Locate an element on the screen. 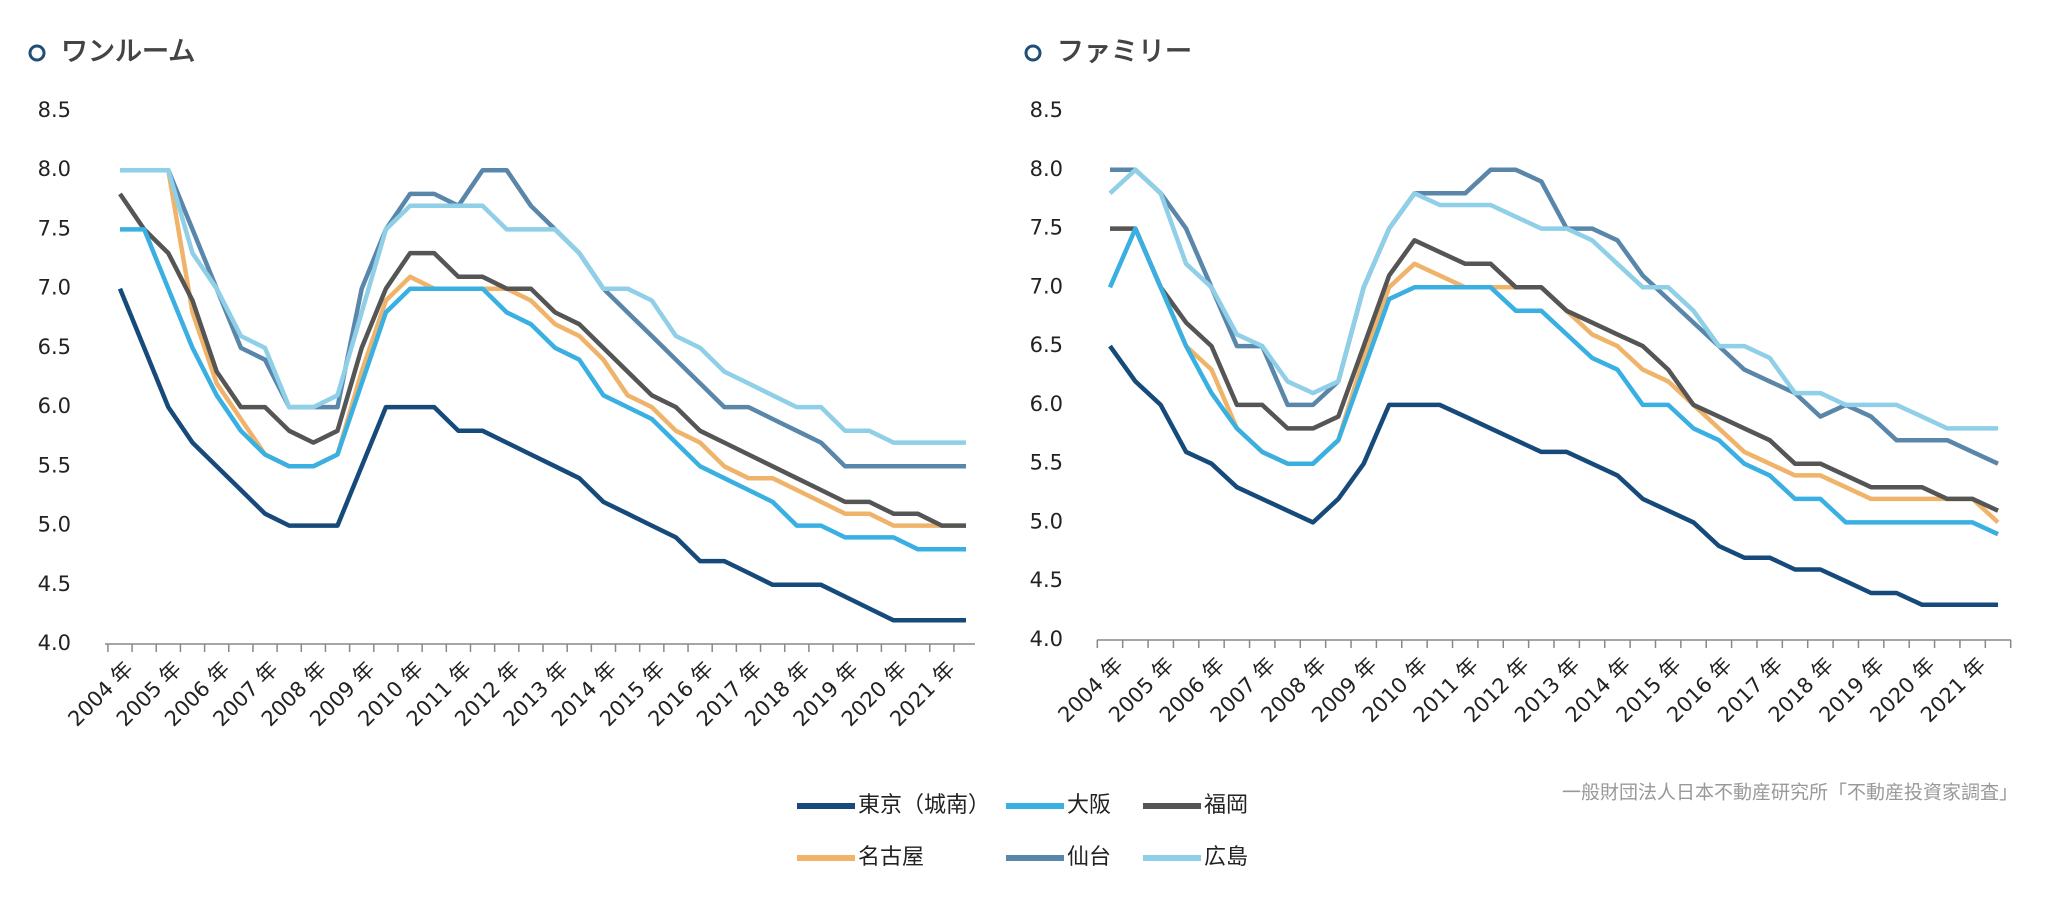 The image size is (2048, 905). legend-label: 名古屋 is located at coordinates (891, 857).